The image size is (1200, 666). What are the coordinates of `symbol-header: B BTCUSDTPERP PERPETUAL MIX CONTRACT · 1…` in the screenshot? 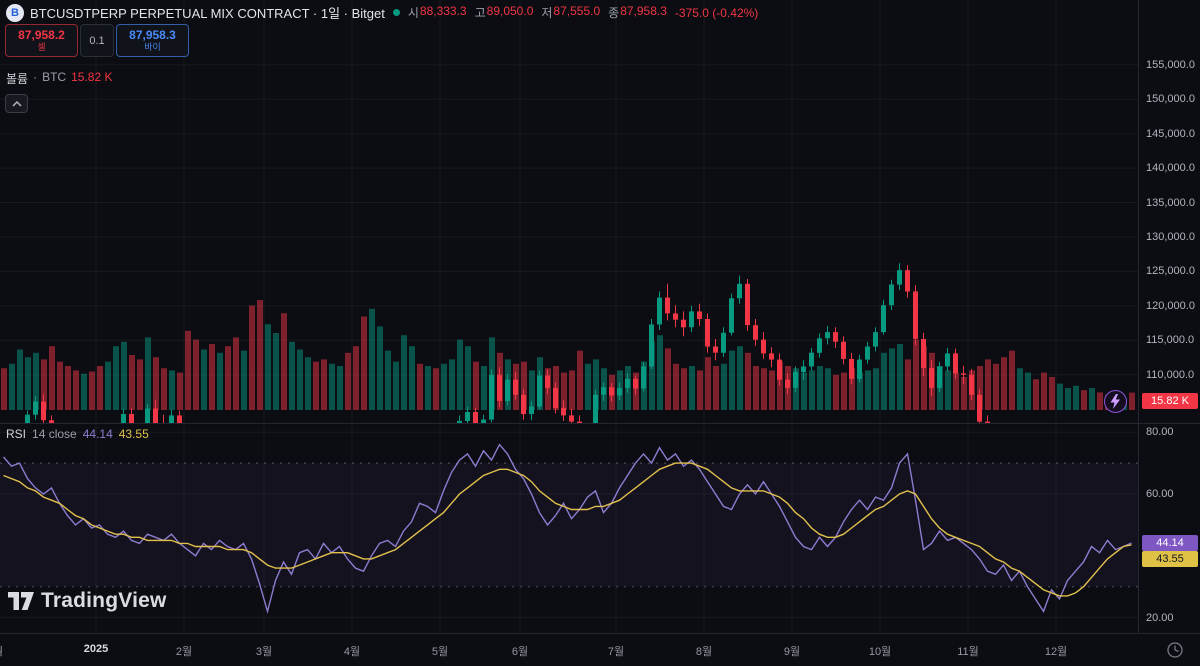 It's located at (382, 12).